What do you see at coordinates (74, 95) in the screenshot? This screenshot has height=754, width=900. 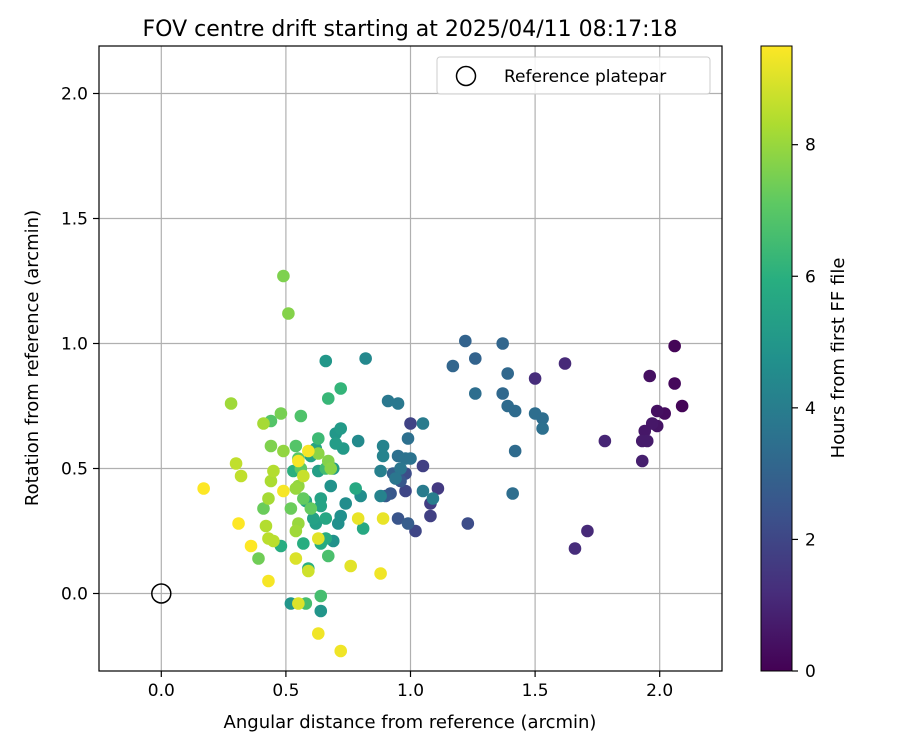 I see `y-tick-label: 2.0` at bounding box center [74, 95].